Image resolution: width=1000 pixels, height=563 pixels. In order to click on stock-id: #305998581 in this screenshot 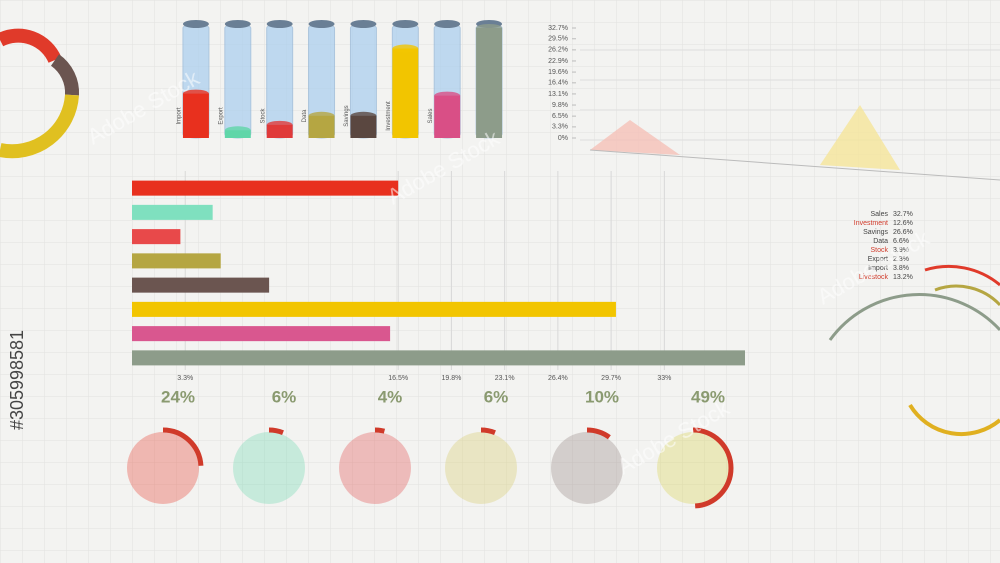, I will do `click(17, 380)`.